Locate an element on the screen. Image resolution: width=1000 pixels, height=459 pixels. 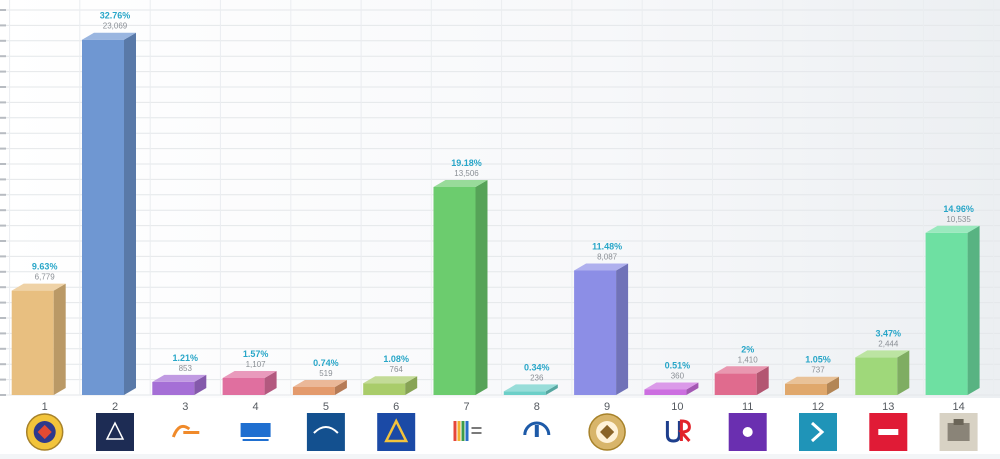
value-label: 23,069 is located at coordinates (115, 26).